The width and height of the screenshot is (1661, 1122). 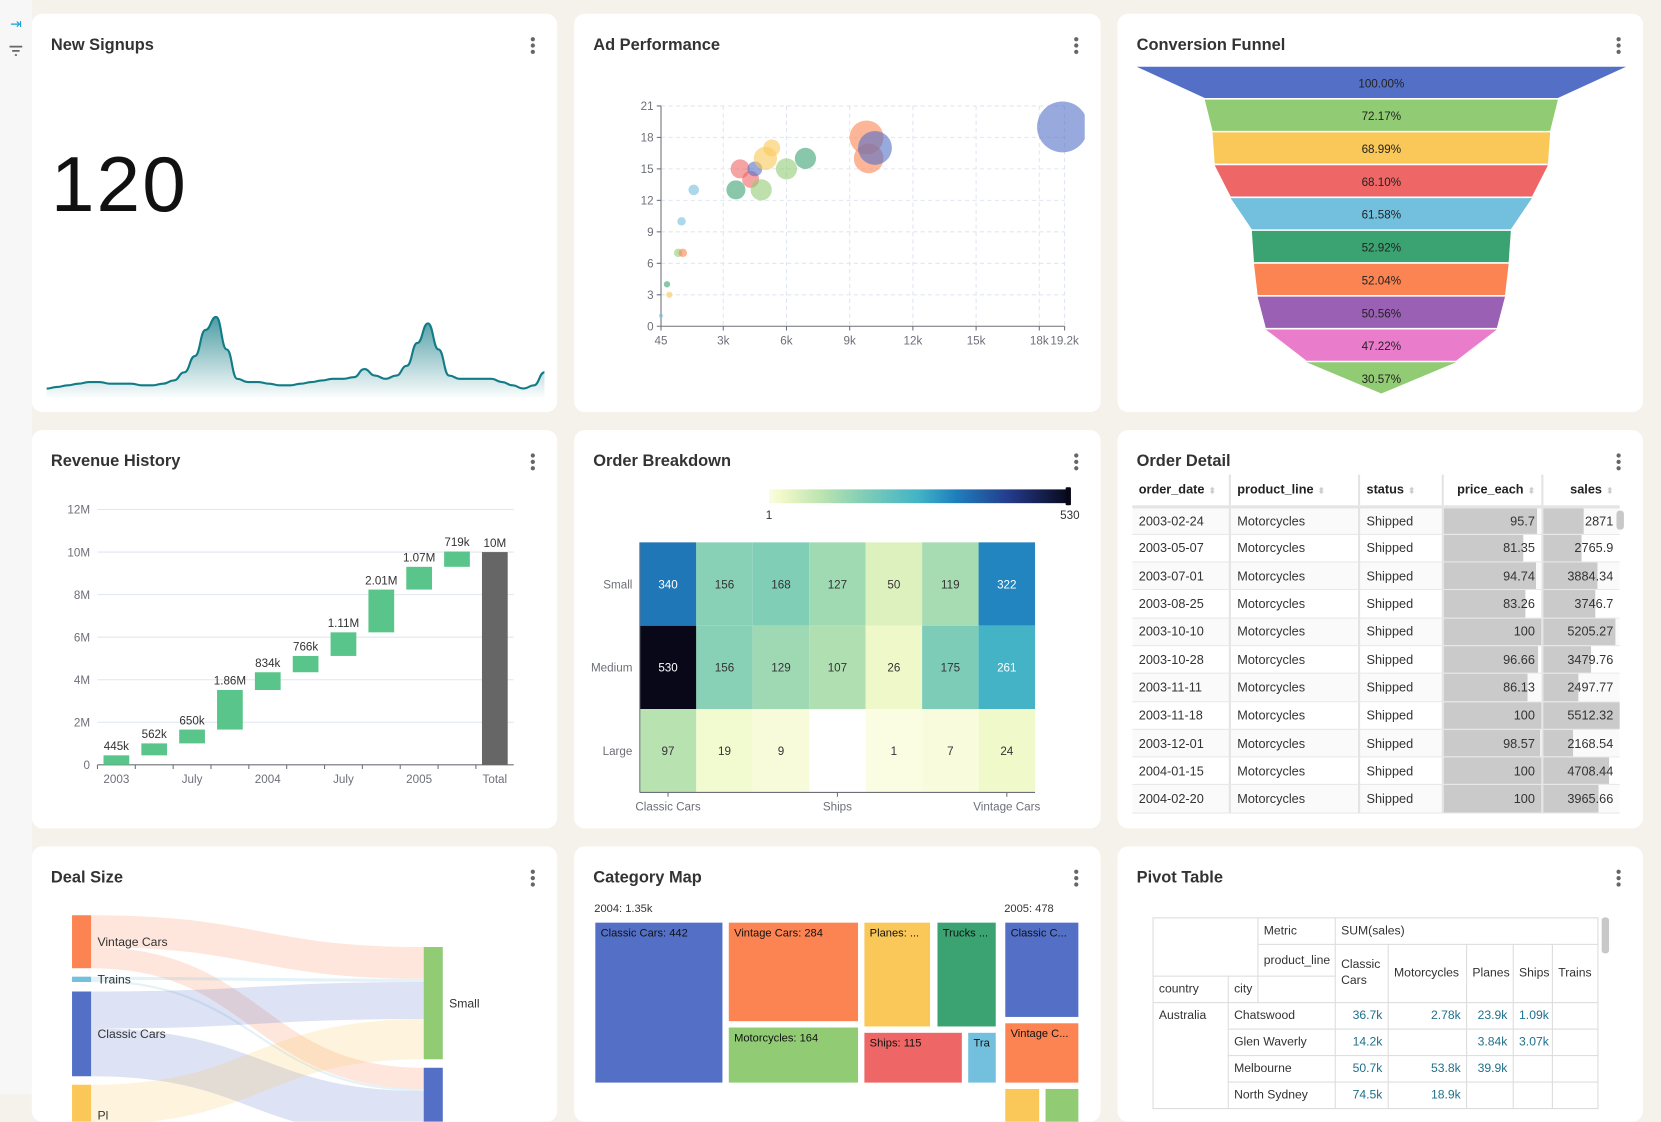 I want to click on table-row: 2003-12-01 Motorcycles Shipped 98.57 2168.54, so click(x=1376, y=743).